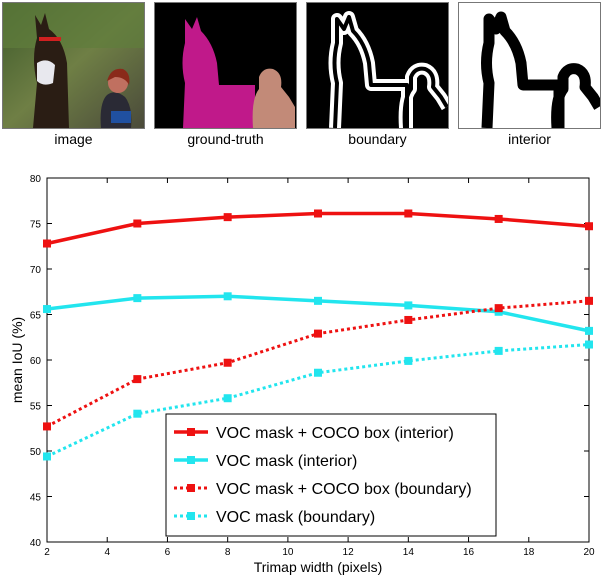  What do you see at coordinates (36, 316) in the screenshot?
I see `y-tick-label: 65` at bounding box center [36, 316].